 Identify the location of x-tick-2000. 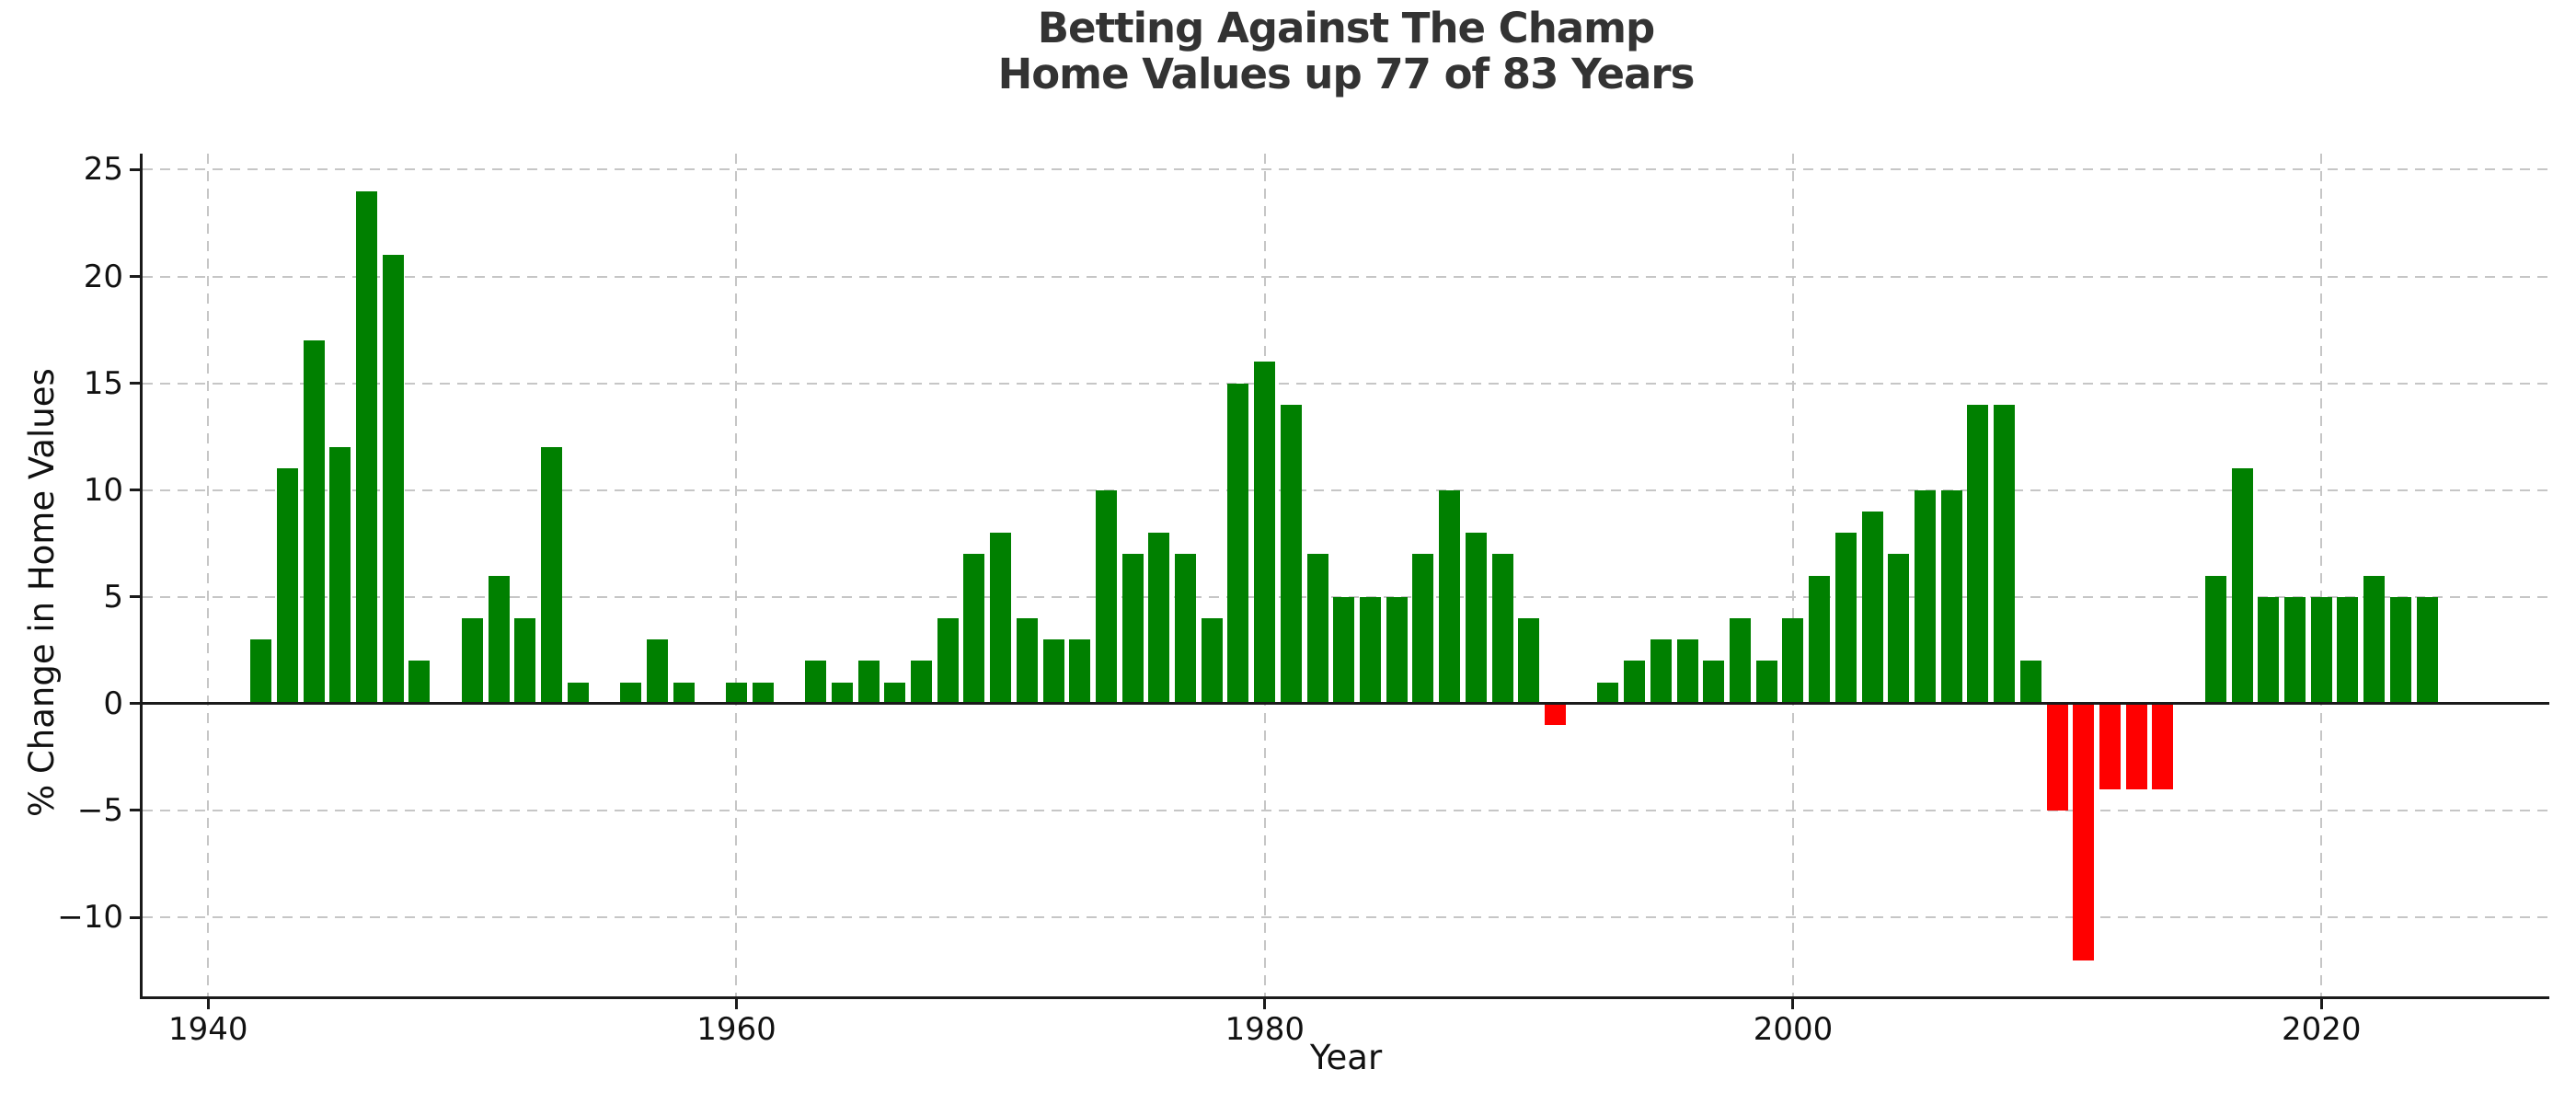
(1793, 1002).